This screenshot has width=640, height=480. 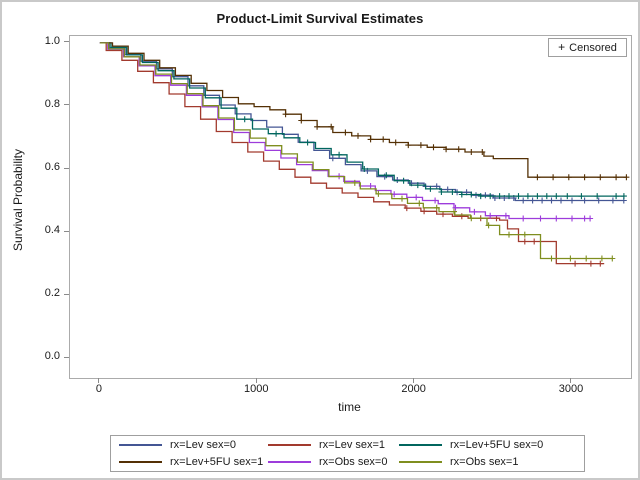 I want to click on legend-label: rx=Lev sex=0, so click(x=203, y=445).